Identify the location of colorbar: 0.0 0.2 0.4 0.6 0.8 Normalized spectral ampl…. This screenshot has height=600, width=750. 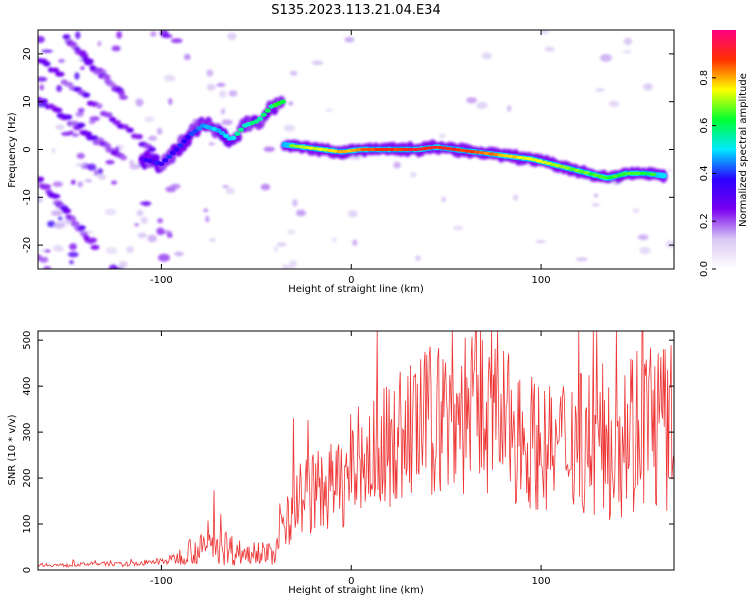
(724, 153).